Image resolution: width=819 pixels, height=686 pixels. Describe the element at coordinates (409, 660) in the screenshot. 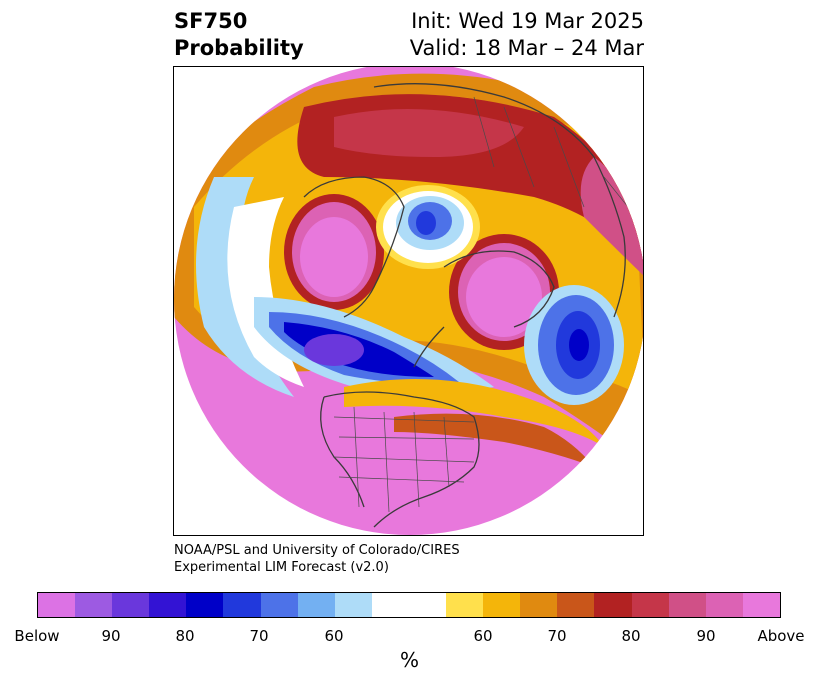

I see `colorbar-units-label: %` at that location.